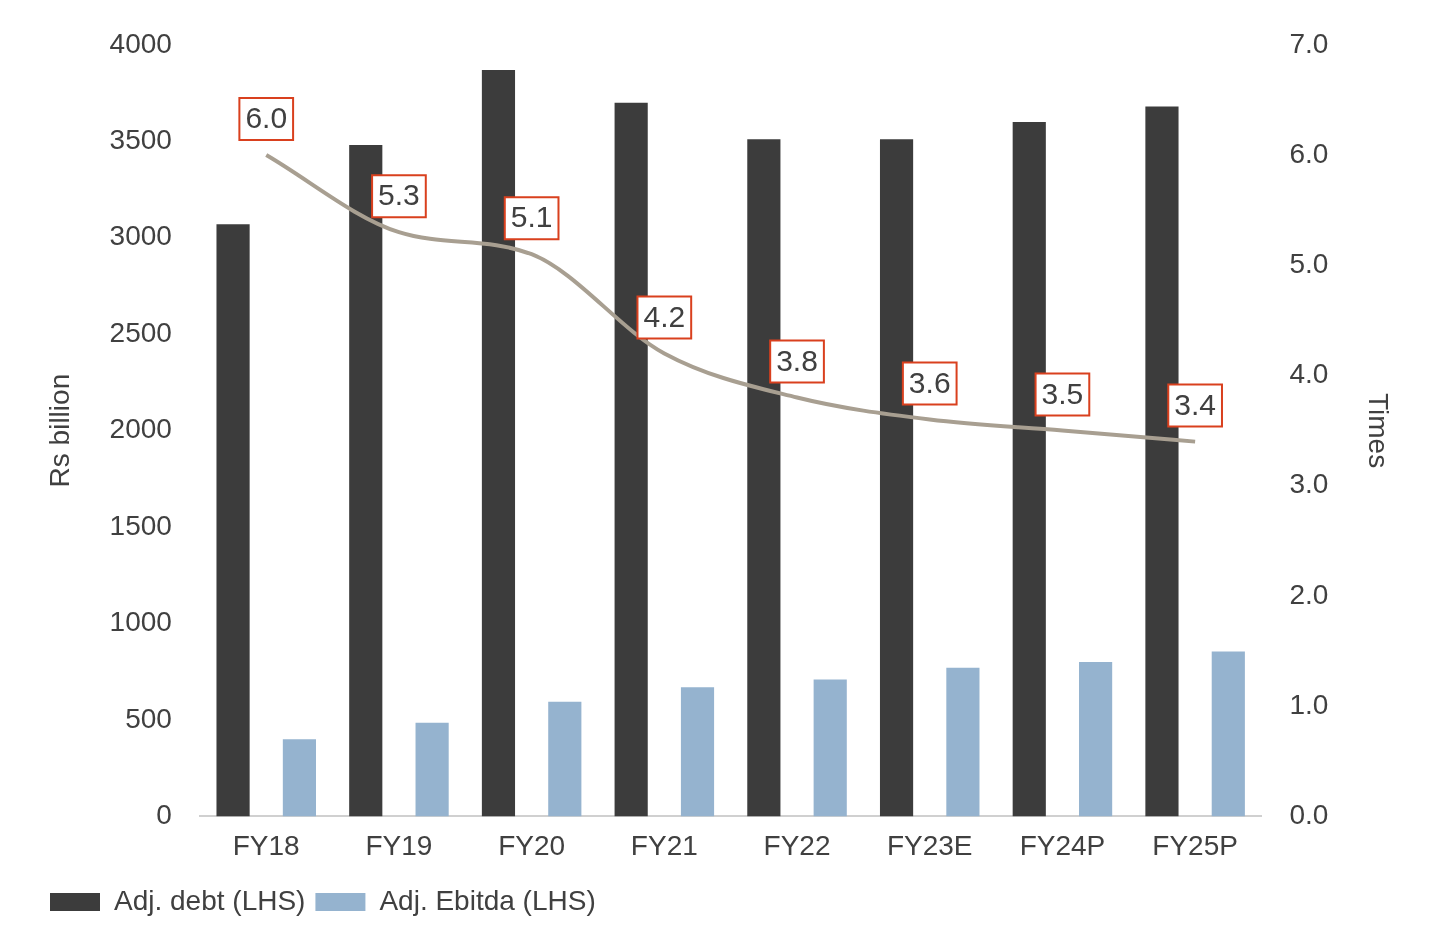 Image resolution: width=1448 pixels, height=936 pixels. What do you see at coordinates (164, 815) in the screenshot?
I see `y-tick-label: 0` at bounding box center [164, 815].